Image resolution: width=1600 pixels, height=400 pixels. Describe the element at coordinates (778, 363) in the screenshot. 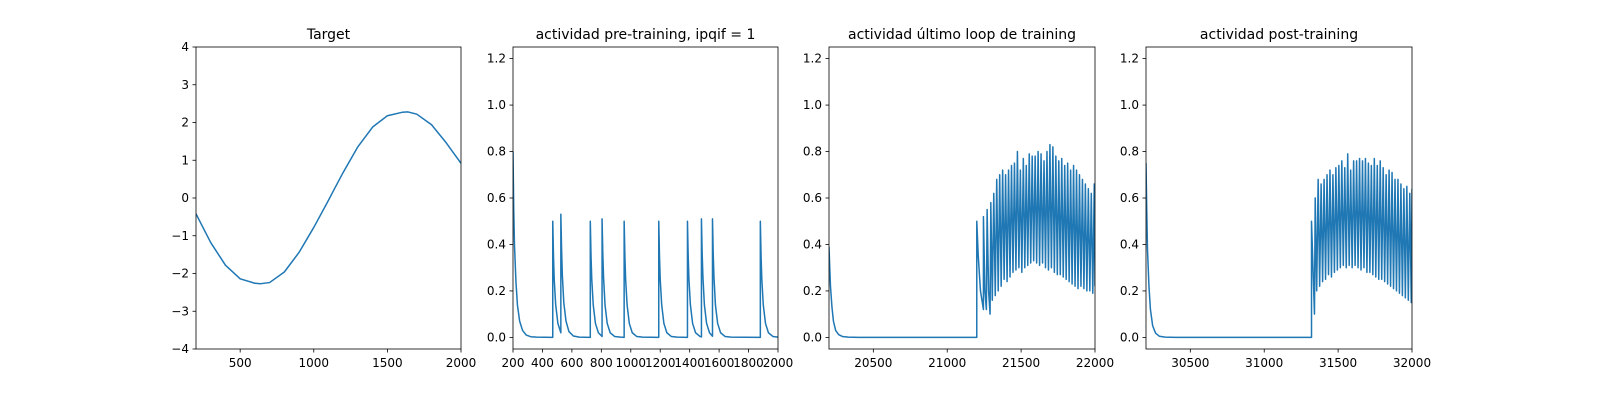

I see `x-tick-label-2: 2000` at that location.